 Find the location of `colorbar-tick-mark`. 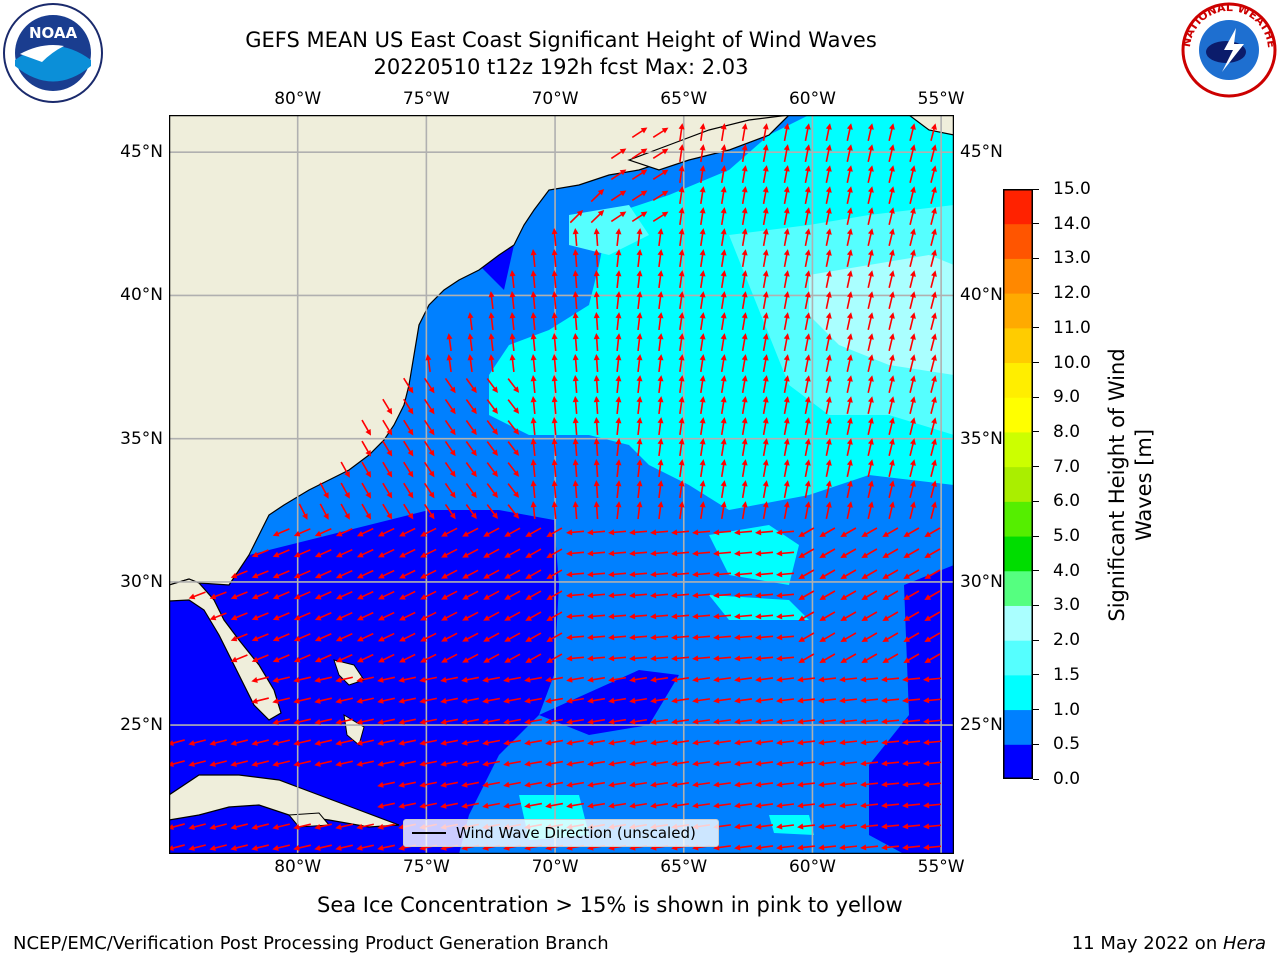

colorbar-tick-mark is located at coordinates (1036, 397).